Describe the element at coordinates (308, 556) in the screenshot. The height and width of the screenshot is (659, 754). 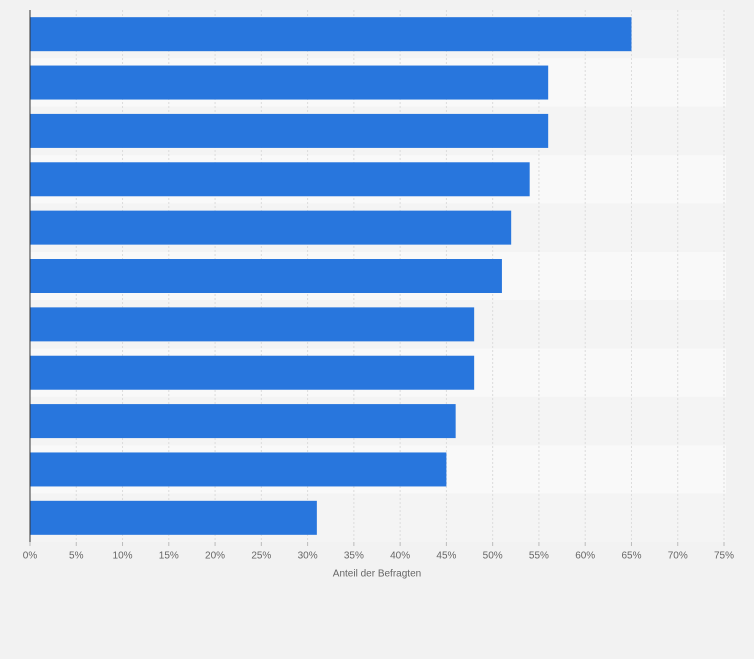
I see `x-tick-label: 30%` at that location.